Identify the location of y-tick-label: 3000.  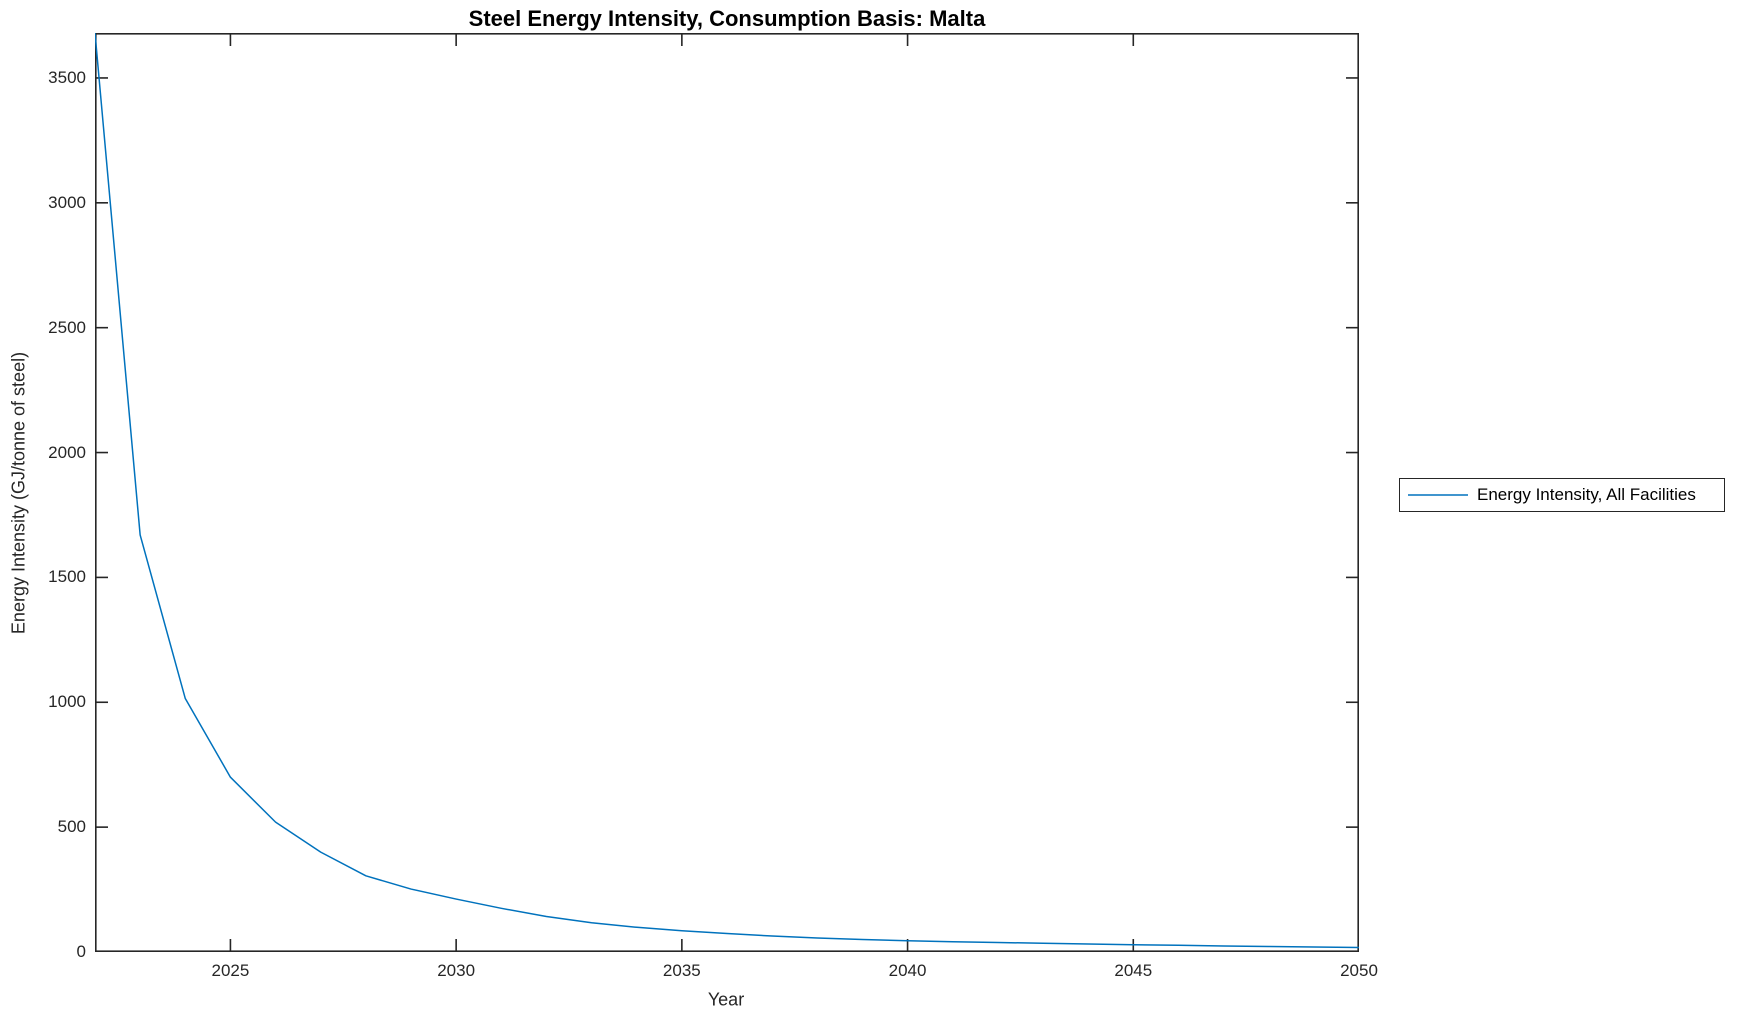
(67, 202).